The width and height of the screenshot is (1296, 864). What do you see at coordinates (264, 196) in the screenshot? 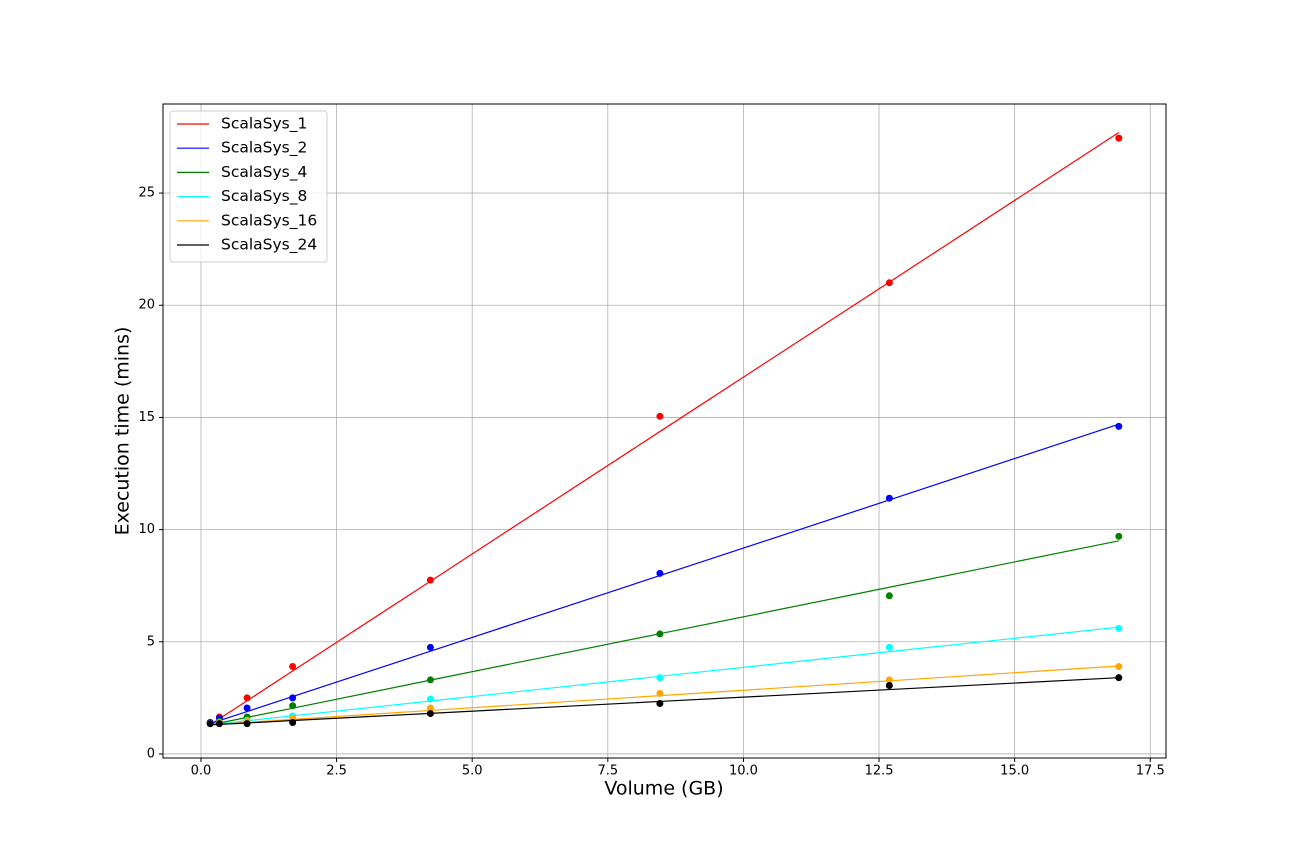
I see `legend-label: ScalaSys_8` at bounding box center [264, 196].